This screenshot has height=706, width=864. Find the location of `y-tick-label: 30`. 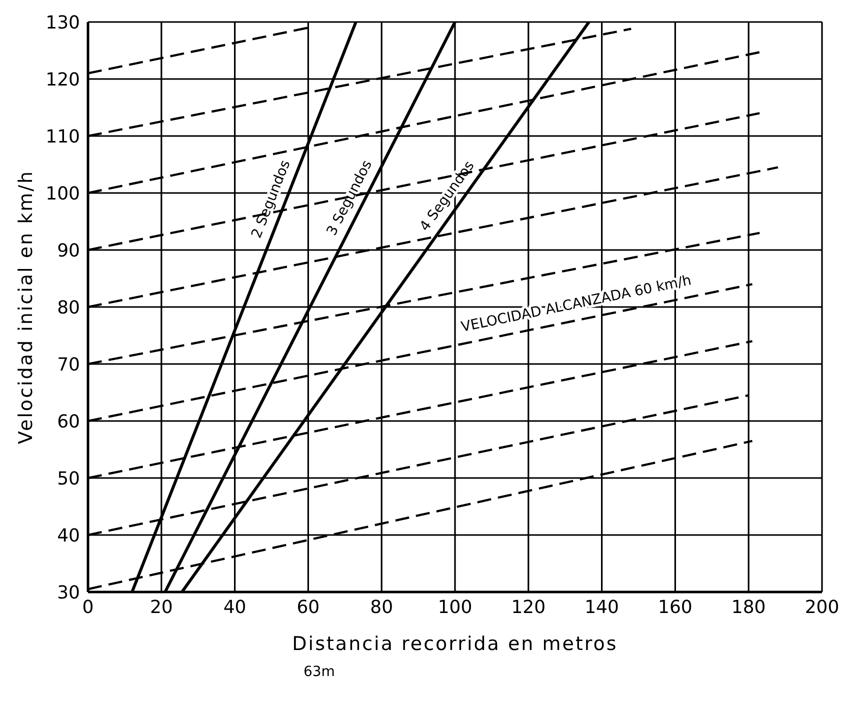

y-tick-label: 30 is located at coordinates (68, 593).